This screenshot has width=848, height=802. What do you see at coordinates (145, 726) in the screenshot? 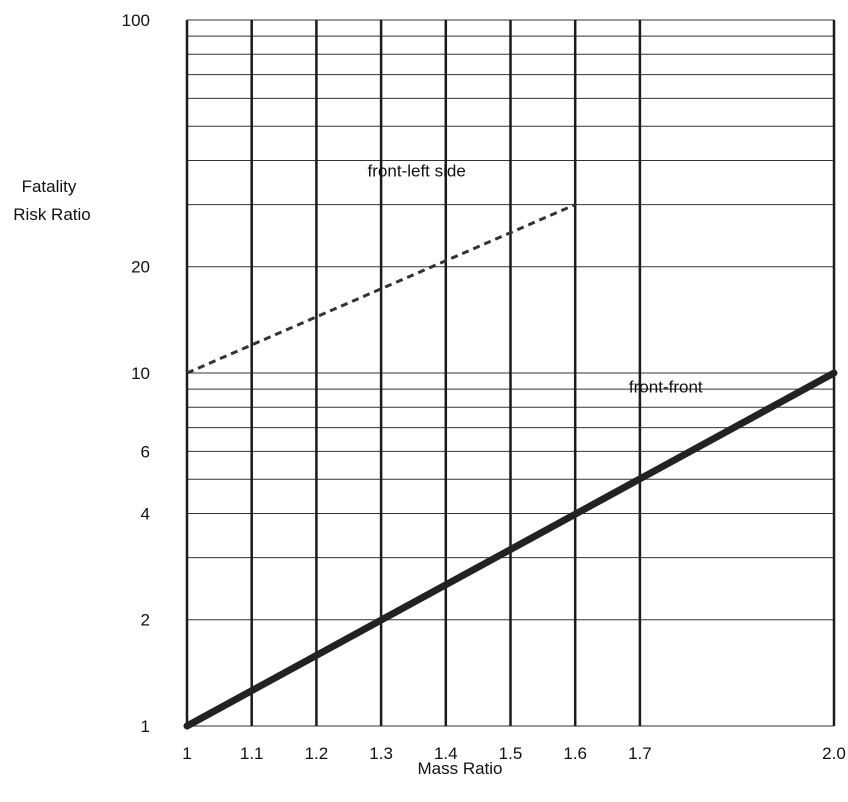
I see `y-tick-label-1: 1` at bounding box center [145, 726].